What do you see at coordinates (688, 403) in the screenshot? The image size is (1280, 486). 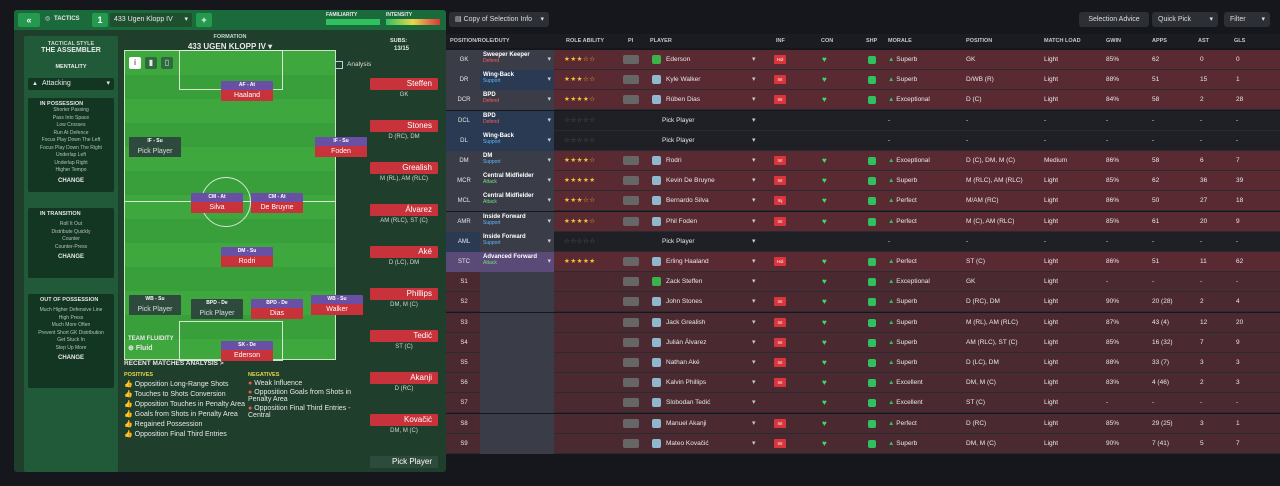 I see `player-name: Slobodan Tedić` at bounding box center [688, 403].